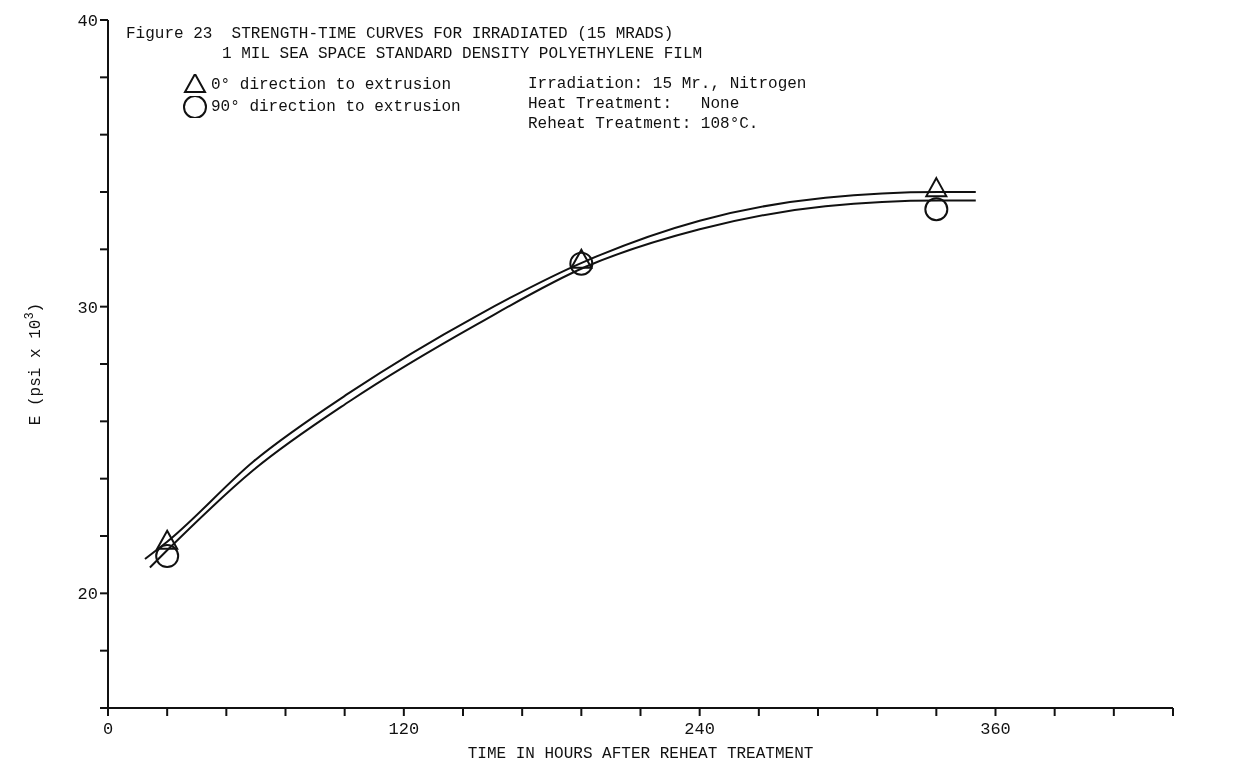 The height and width of the screenshot is (783, 1235). What do you see at coordinates (404, 730) in the screenshot?
I see `x-tick-label: 120` at bounding box center [404, 730].